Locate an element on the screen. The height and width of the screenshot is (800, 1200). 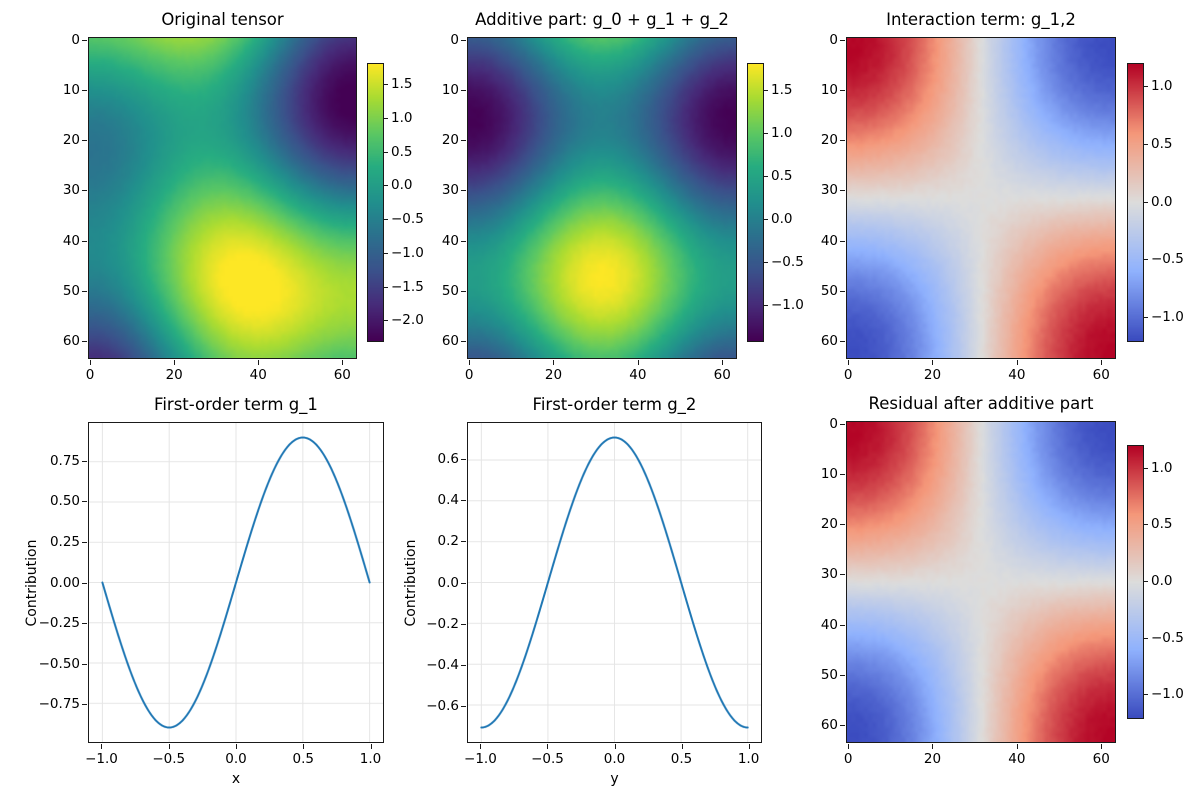
line-plot-g1 is located at coordinates (236, 582).